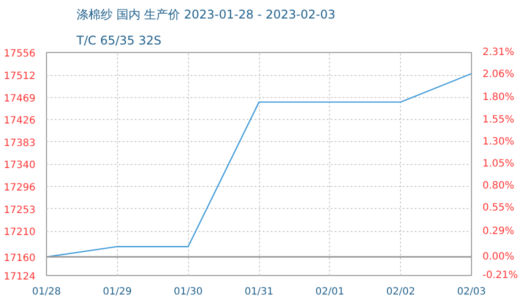  Describe the element at coordinates (498, 186) in the screenshot. I see `y2-tick-label: 0.80%` at that location.